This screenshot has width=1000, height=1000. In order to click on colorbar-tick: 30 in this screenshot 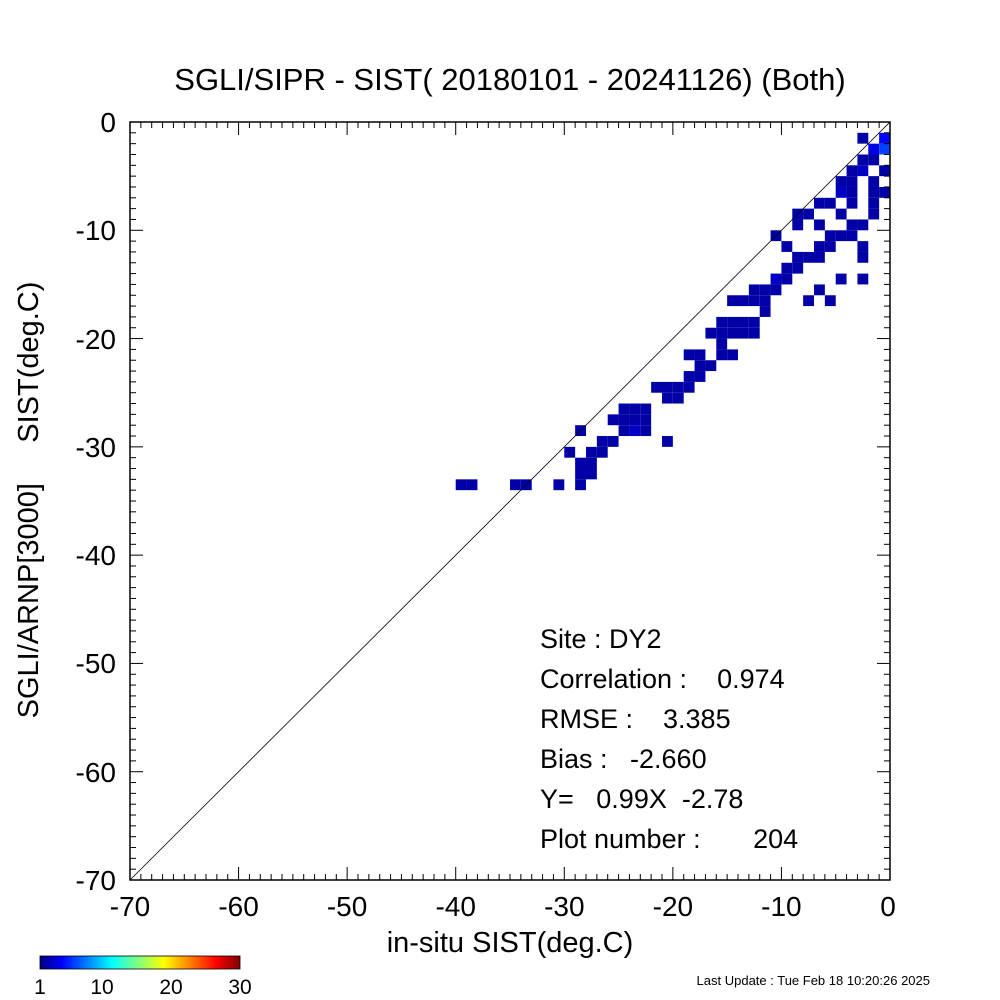, I will do `click(239, 987)`.